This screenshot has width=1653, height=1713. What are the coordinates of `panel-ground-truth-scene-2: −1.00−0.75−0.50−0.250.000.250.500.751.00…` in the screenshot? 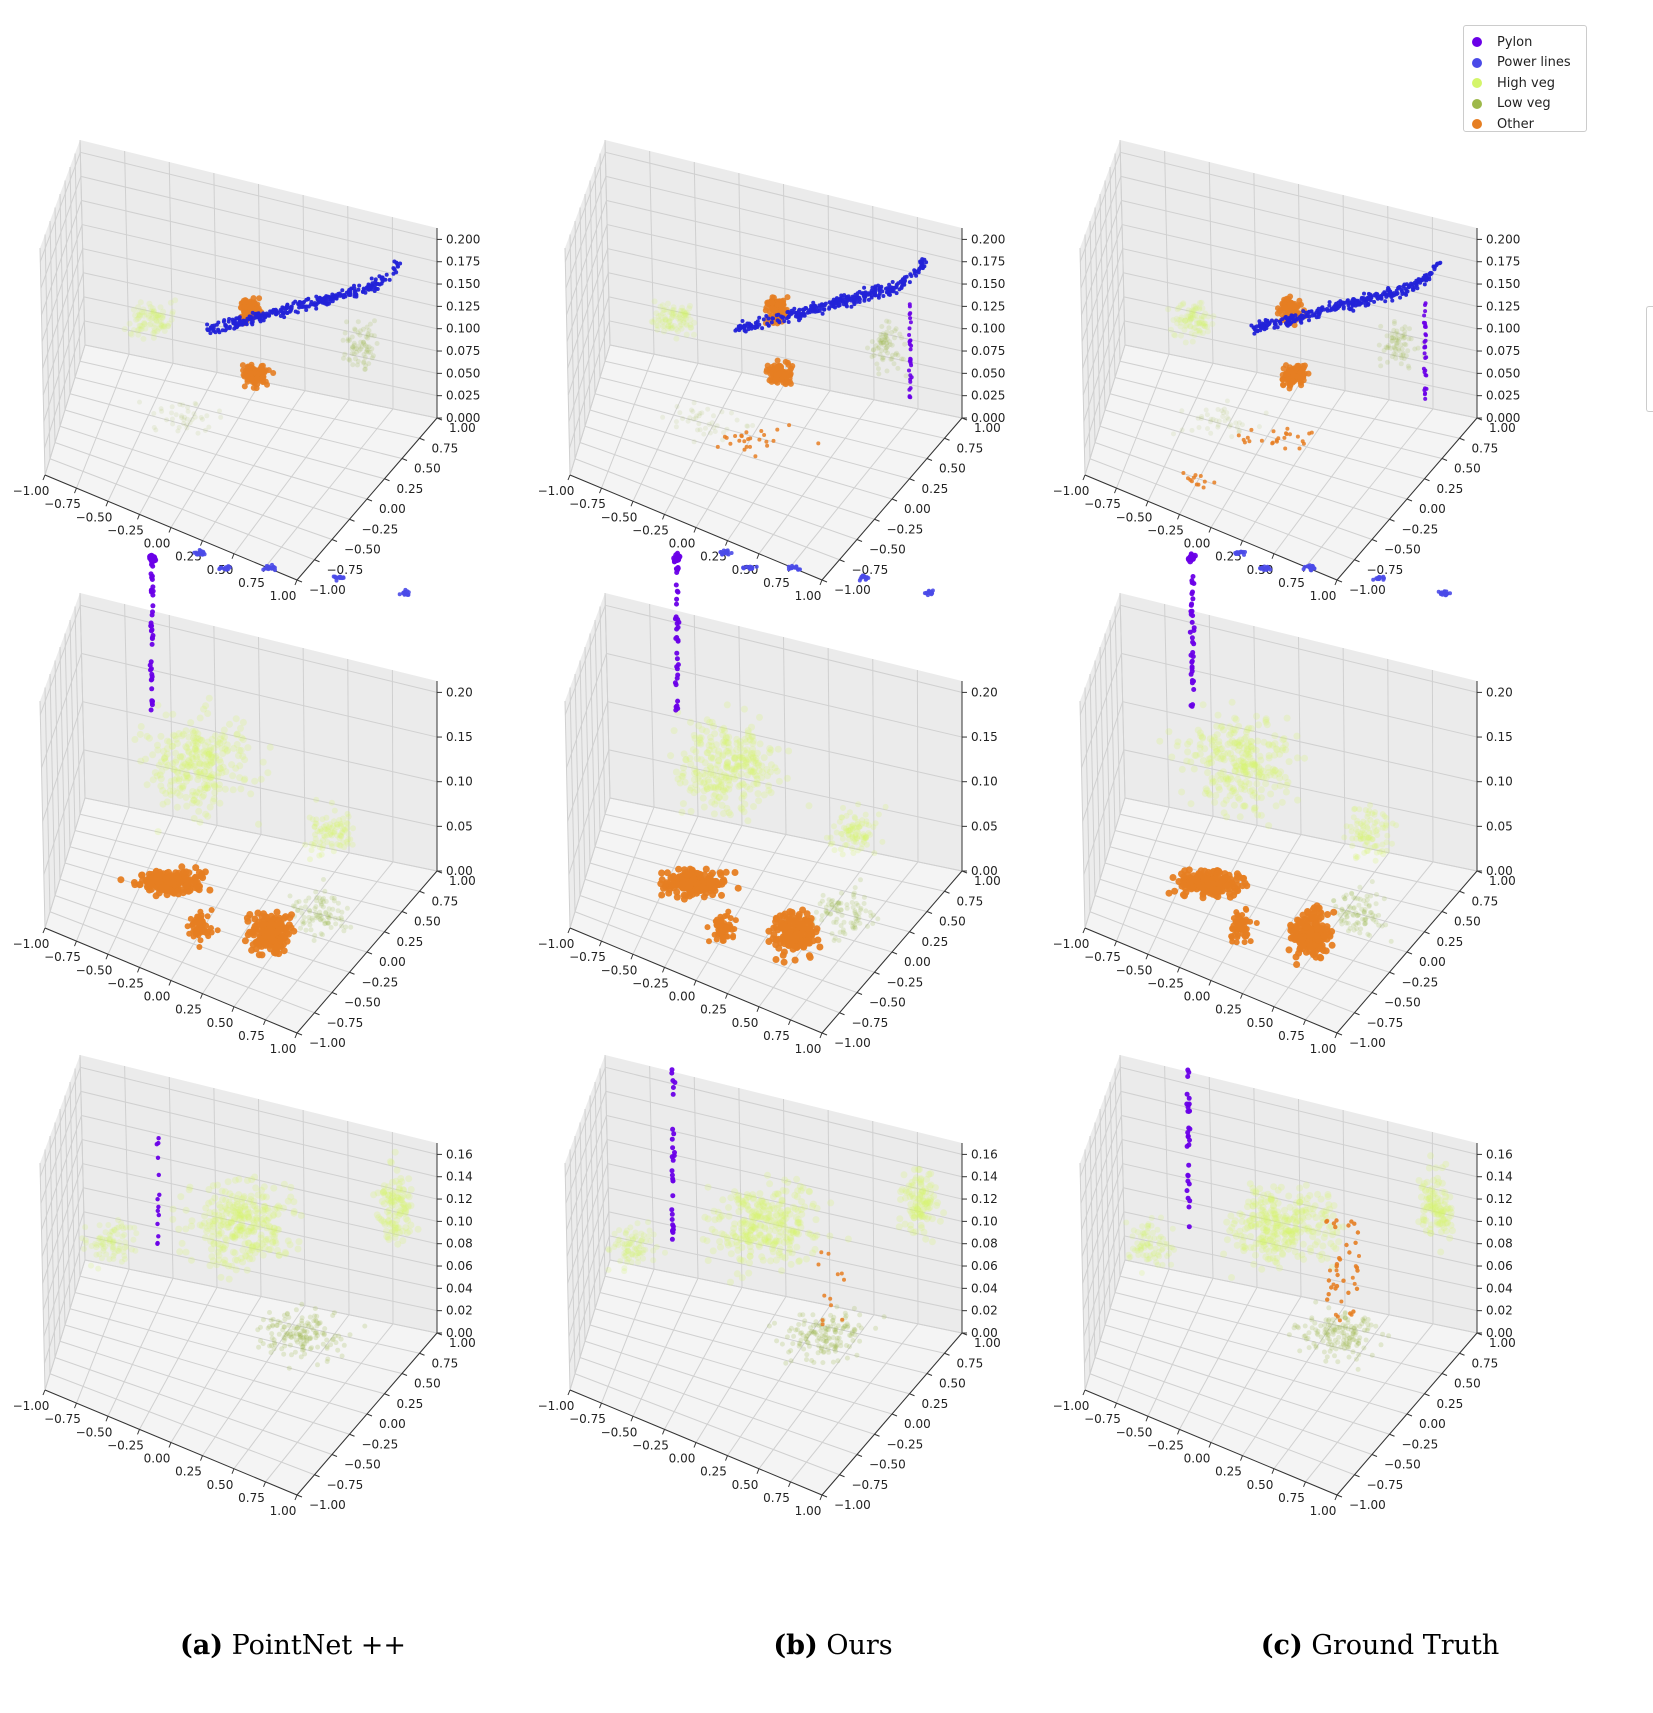 It's located at (1284, 802).